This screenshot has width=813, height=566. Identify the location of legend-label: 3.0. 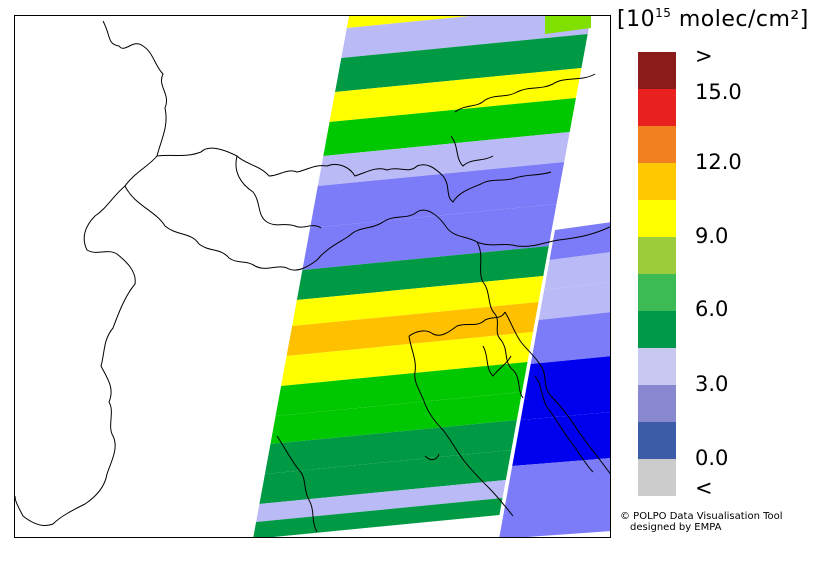
(712, 384).